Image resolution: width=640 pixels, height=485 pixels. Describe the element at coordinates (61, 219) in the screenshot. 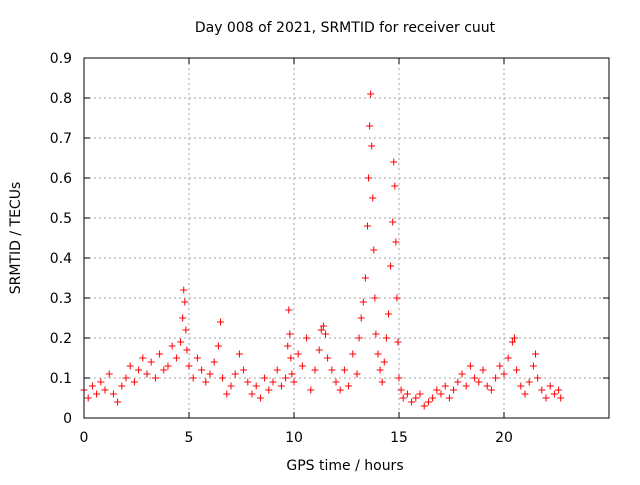

I see `y-tick-label: 0.5` at that location.